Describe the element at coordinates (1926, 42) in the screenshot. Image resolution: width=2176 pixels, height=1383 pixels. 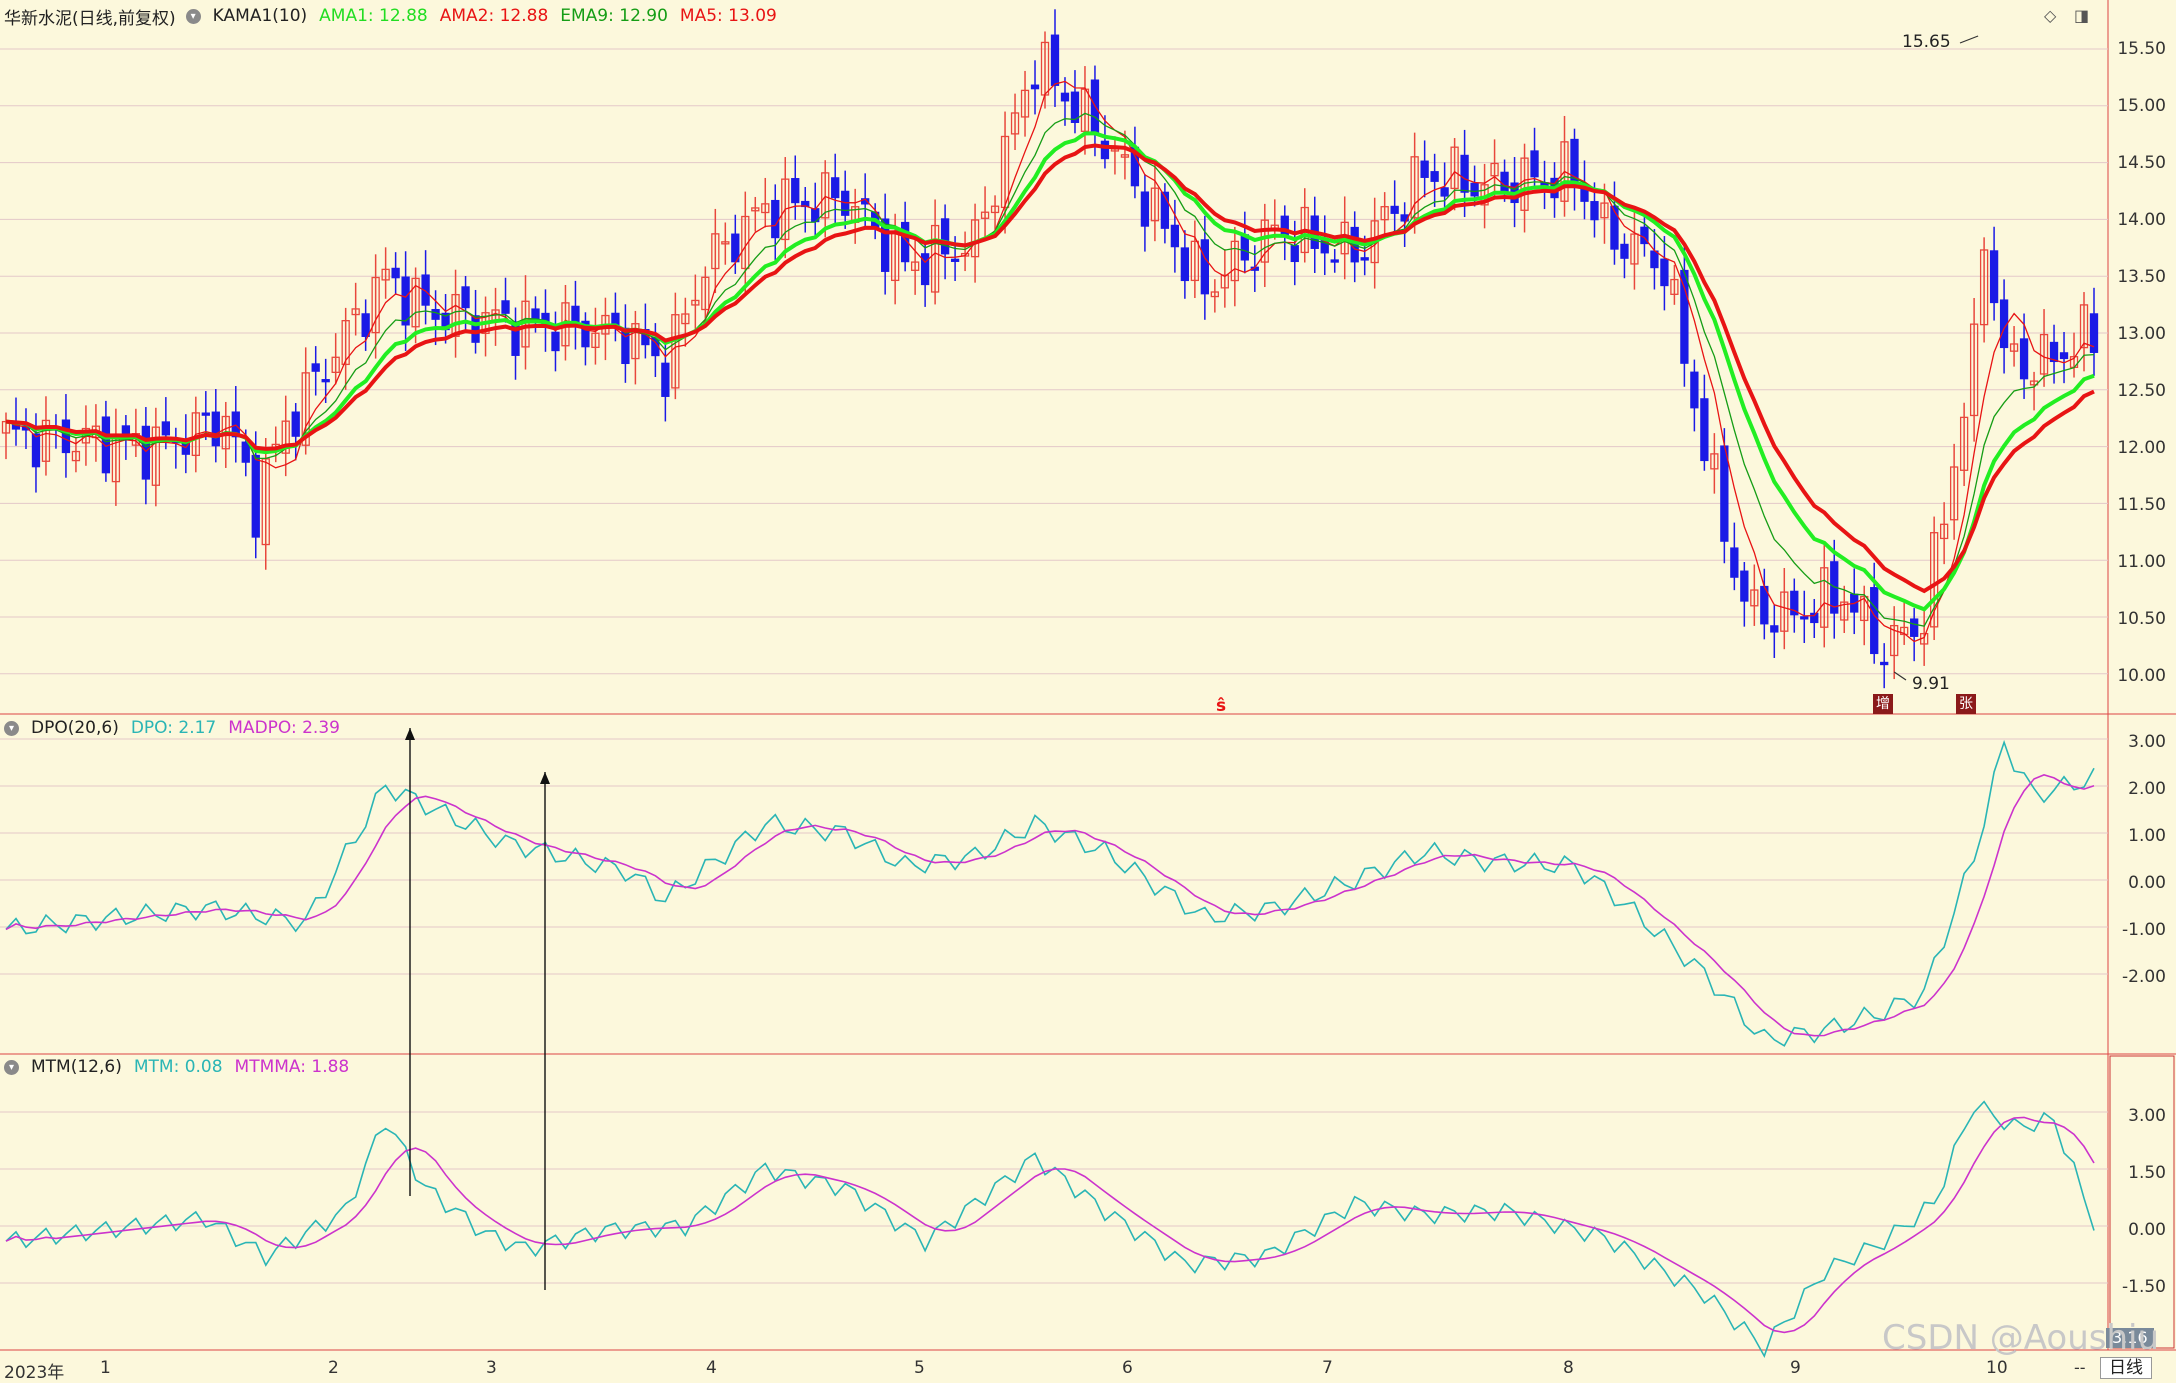
I see `high-price-label: 15.65` at that location.